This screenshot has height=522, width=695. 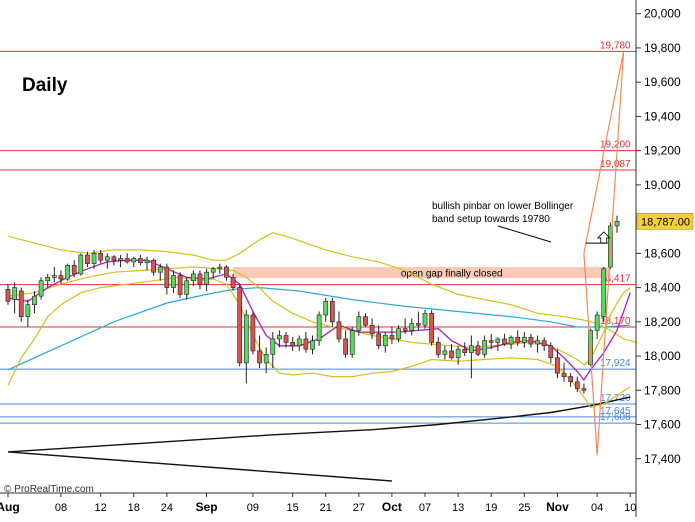 What do you see at coordinates (422, 273) in the screenshot?
I see `gap-zone-rect` at bounding box center [422, 273].